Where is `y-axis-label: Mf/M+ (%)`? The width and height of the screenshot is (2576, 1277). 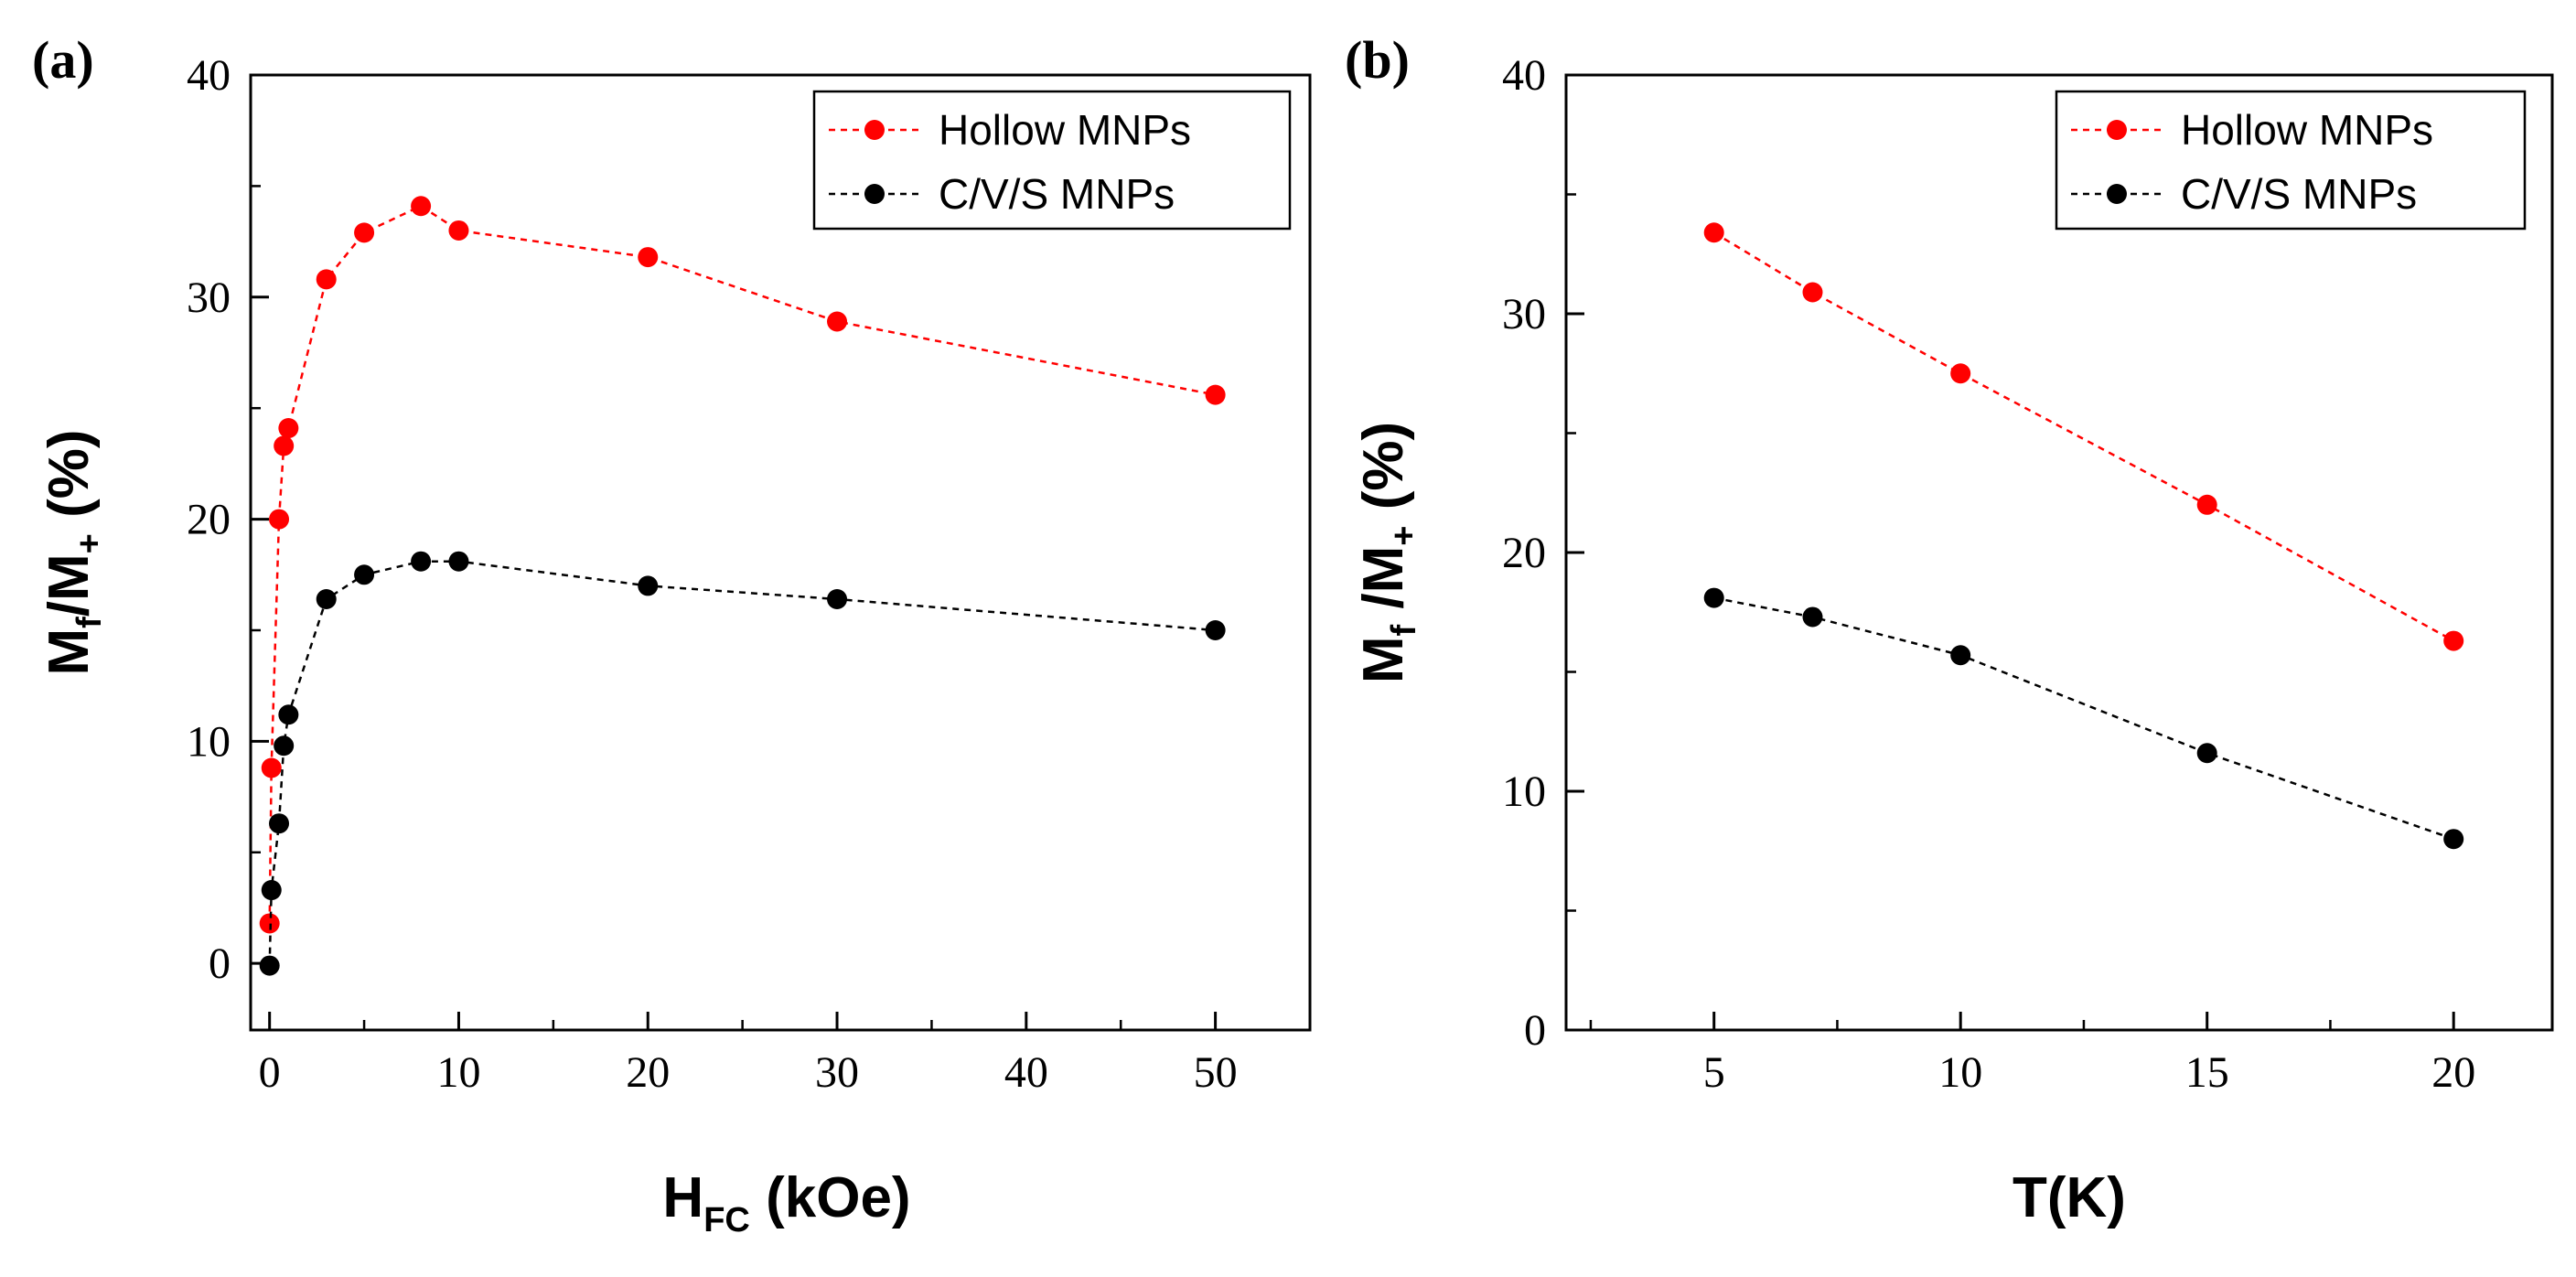 y-axis-label: Mf/M+ (%) is located at coordinates (74, 552).